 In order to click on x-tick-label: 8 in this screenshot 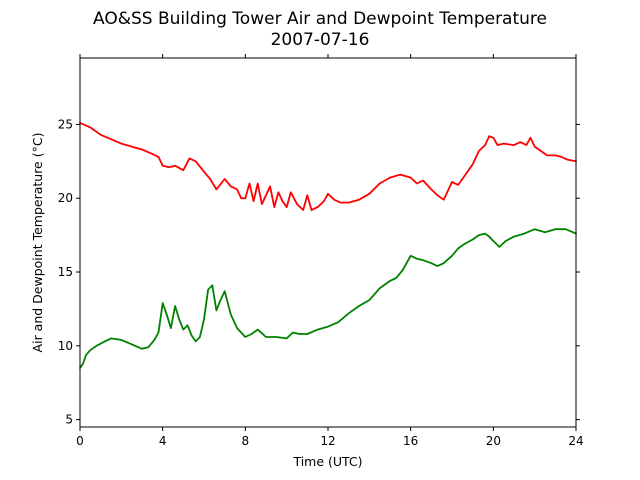, I will do `click(246, 441)`.